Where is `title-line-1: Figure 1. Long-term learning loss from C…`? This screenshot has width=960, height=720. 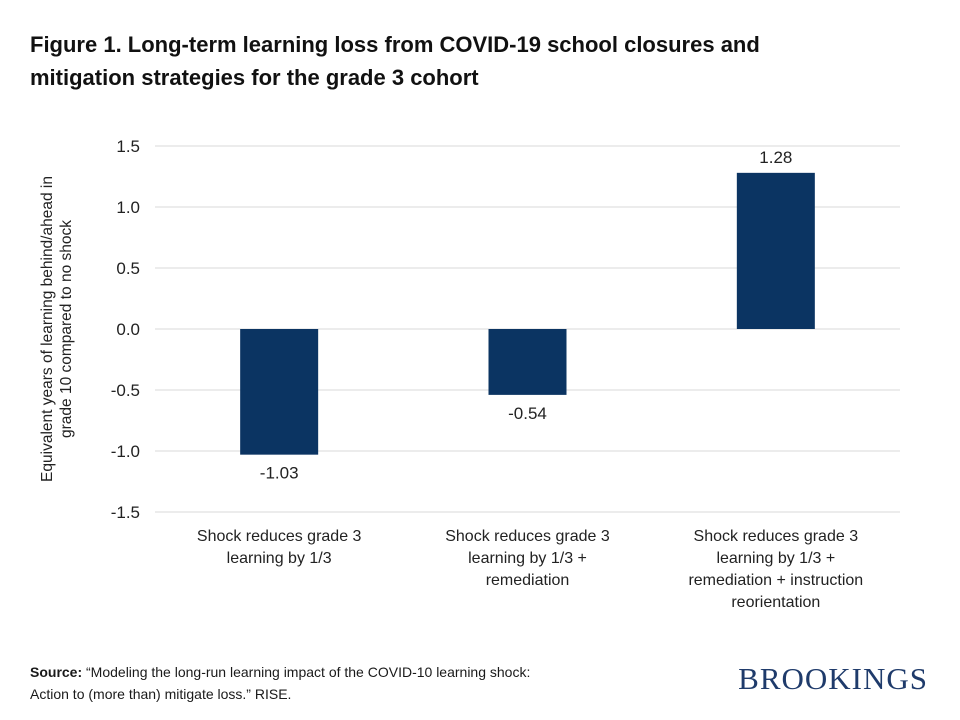
title-line-1: Figure 1. Long-term learning loss from C… is located at coordinates (395, 44).